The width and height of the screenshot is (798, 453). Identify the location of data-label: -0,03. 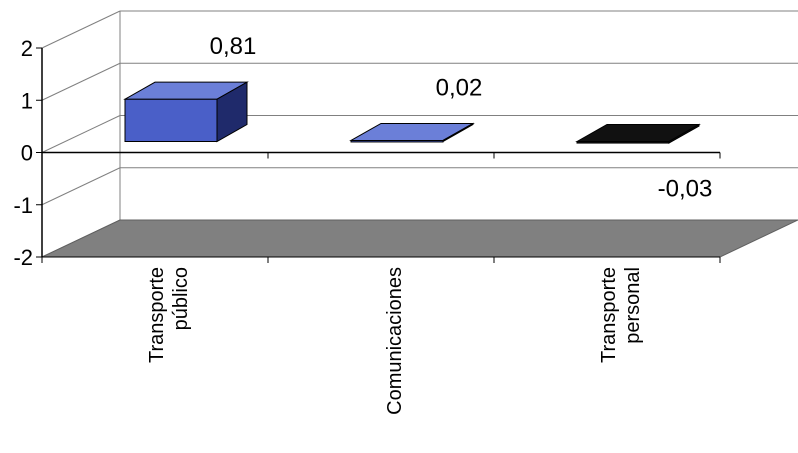
(685, 189).